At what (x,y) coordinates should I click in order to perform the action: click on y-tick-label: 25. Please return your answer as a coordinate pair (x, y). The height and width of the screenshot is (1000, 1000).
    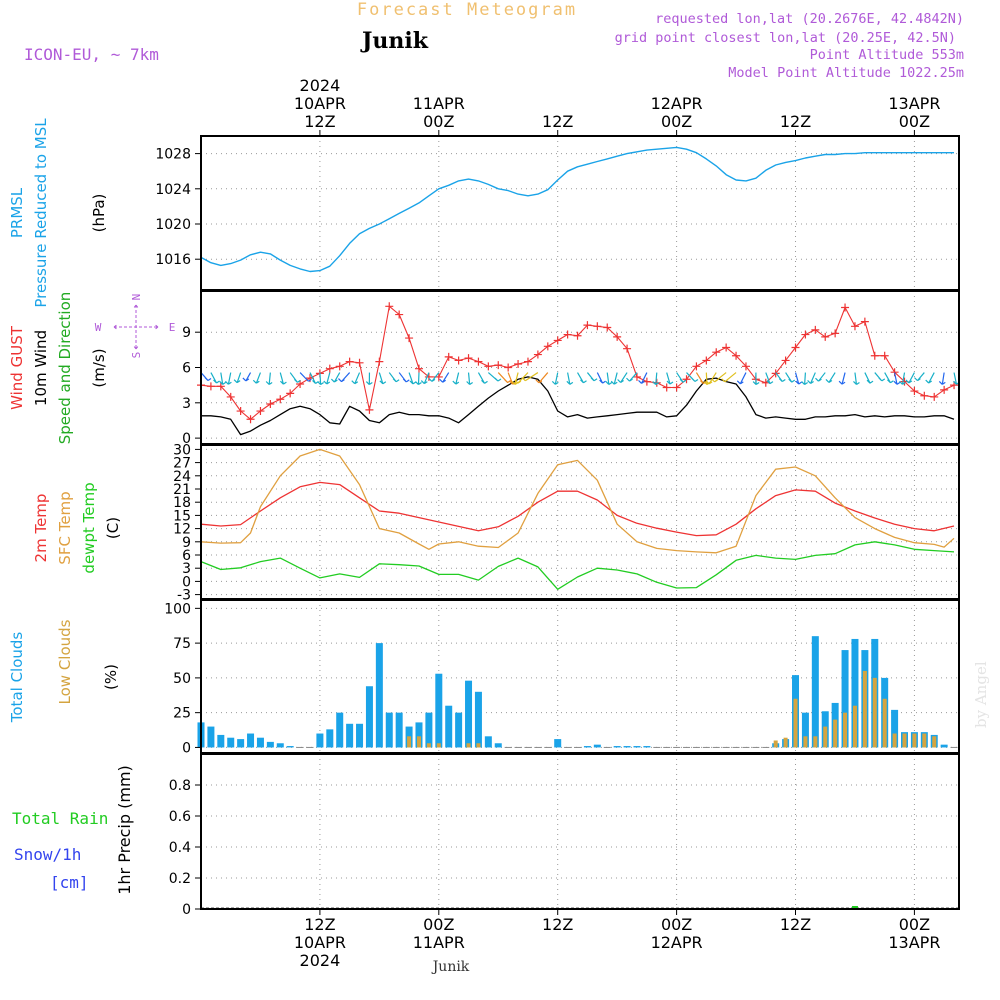
    Looking at the image, I should click on (182, 714).